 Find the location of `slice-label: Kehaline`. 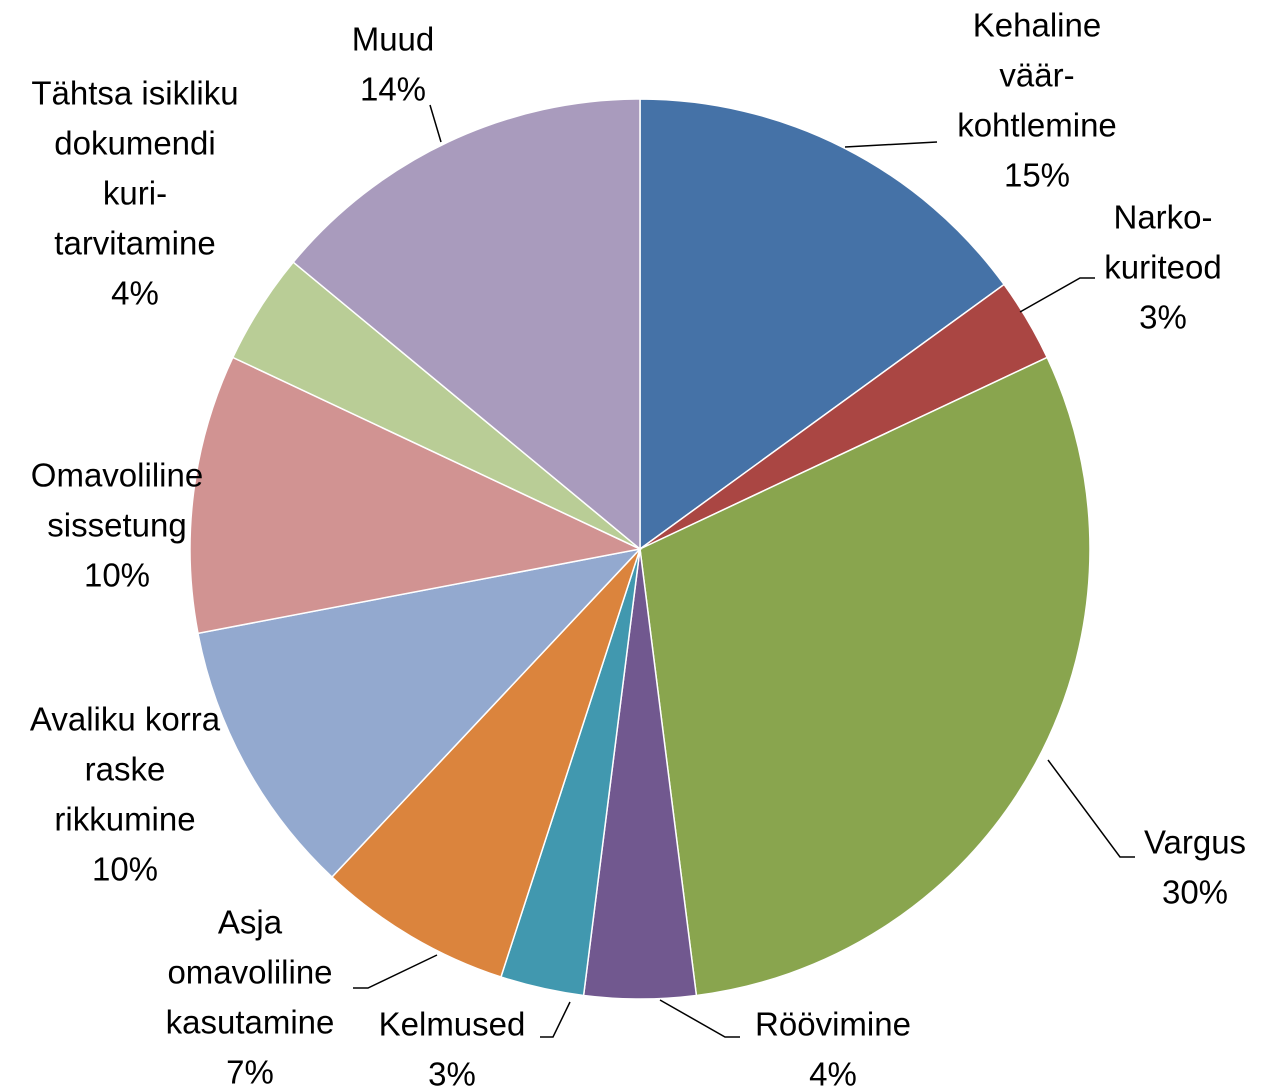

slice-label: Kehaline is located at coordinates (1037, 25).